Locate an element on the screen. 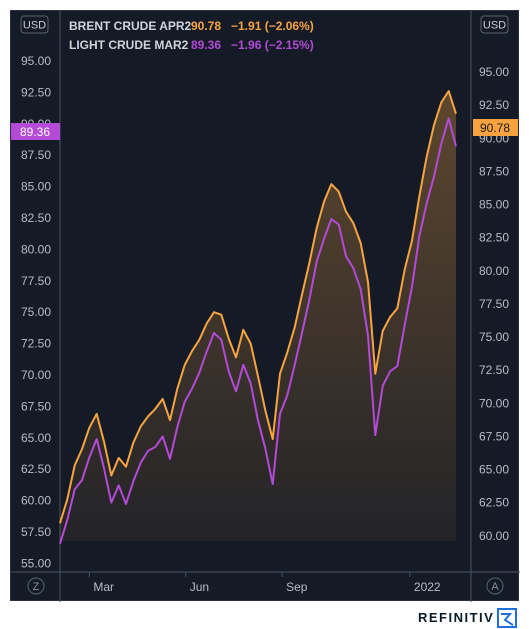 Image resolution: width=529 pixels, height=629 pixels. left-tick-label: 55.00 is located at coordinates (36, 563).